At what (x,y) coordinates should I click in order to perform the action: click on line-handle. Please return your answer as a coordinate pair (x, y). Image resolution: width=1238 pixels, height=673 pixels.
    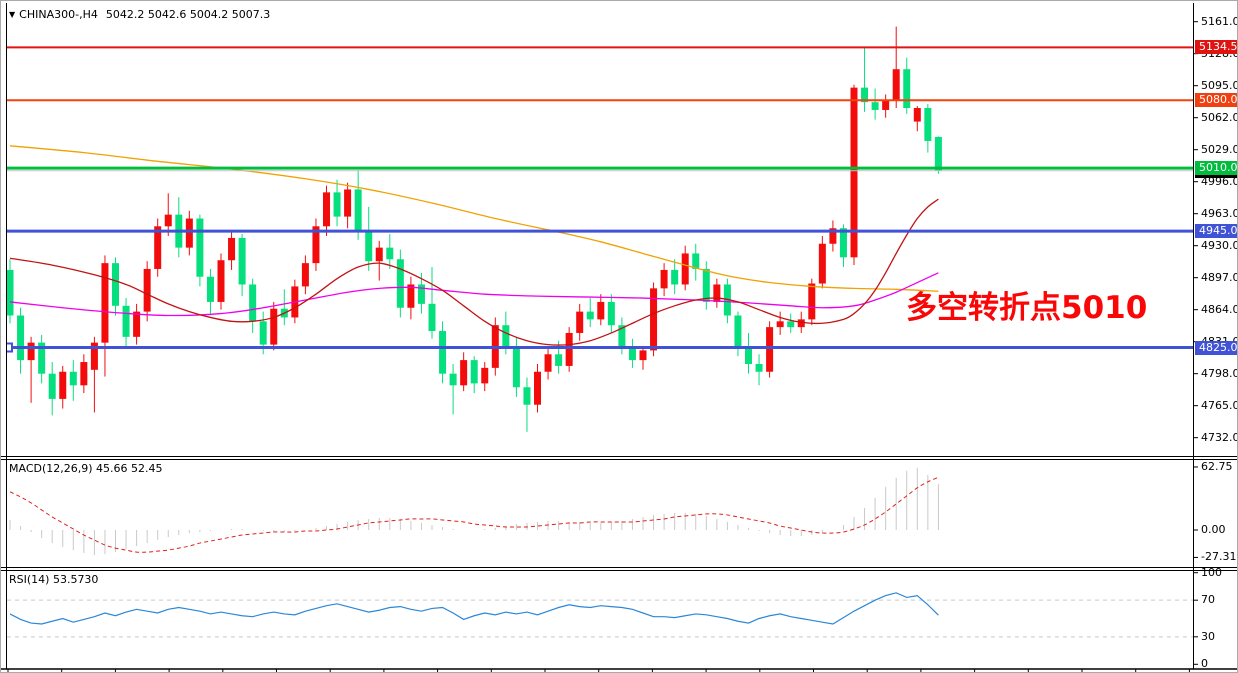
    Looking at the image, I should click on (8, 347).